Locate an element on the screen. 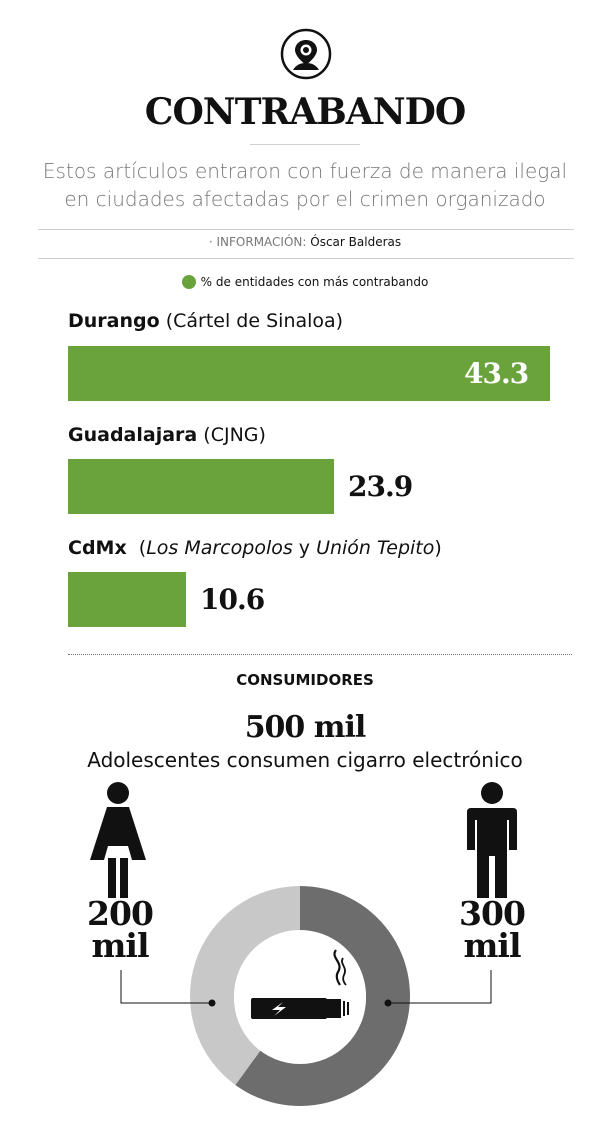 The height and width of the screenshot is (1131, 610). man-icon is located at coordinates (492, 840).